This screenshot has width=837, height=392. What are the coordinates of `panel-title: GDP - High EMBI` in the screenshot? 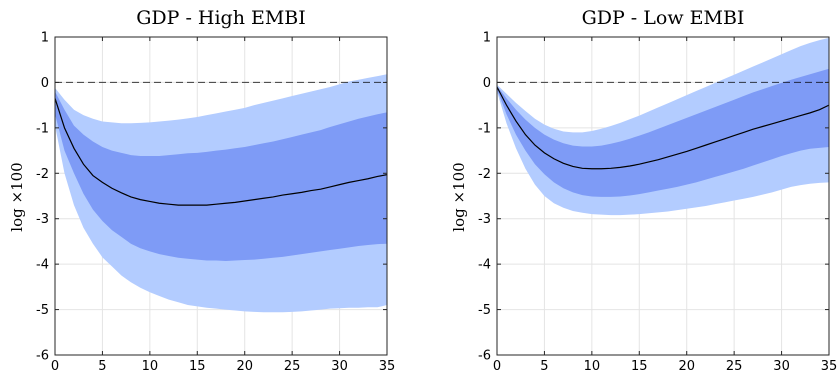 It's located at (221, 18).